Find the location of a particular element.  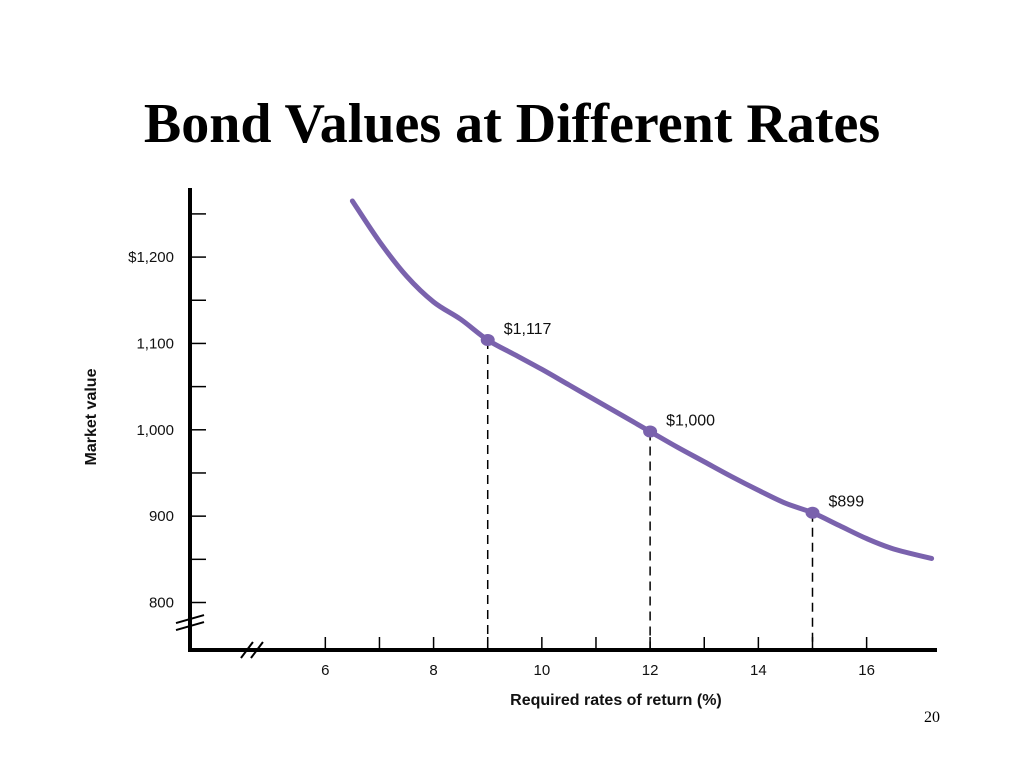

y-tick-label: 800 is located at coordinates (161, 603).